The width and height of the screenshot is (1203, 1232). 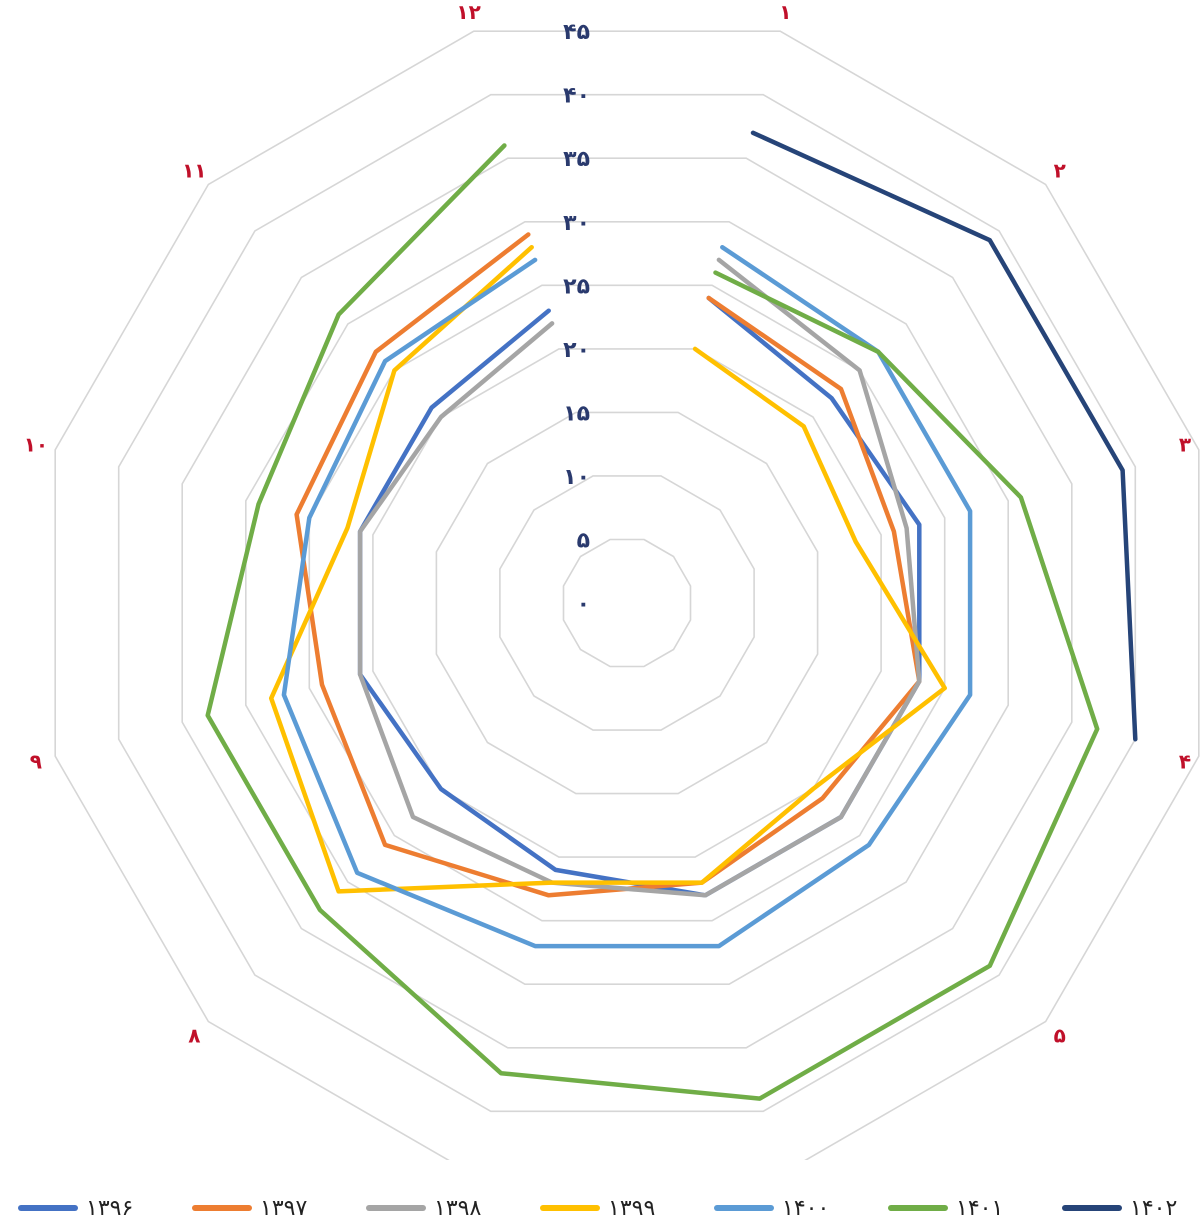 What do you see at coordinates (576, 223) in the screenshot?
I see `radial-tick-label: ۳۰` at bounding box center [576, 223].